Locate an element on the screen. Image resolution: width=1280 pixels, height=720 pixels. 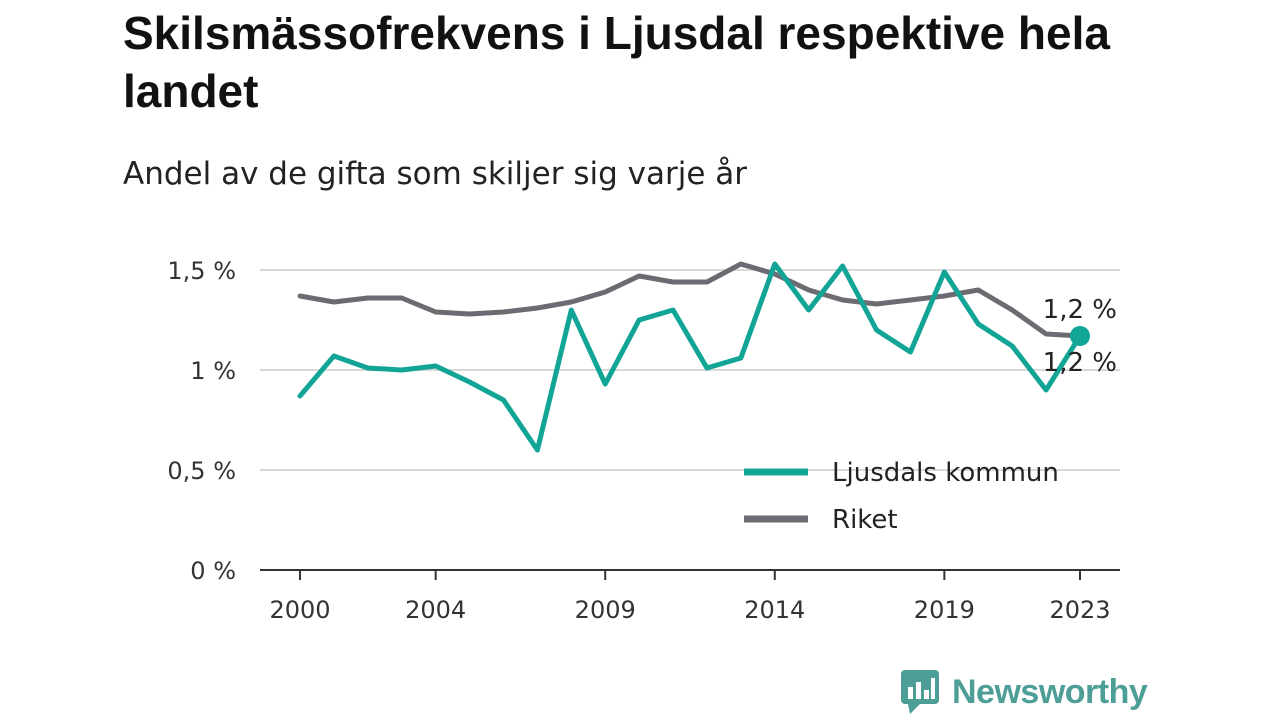
x-tick-label: 2009 is located at coordinates (605, 610).